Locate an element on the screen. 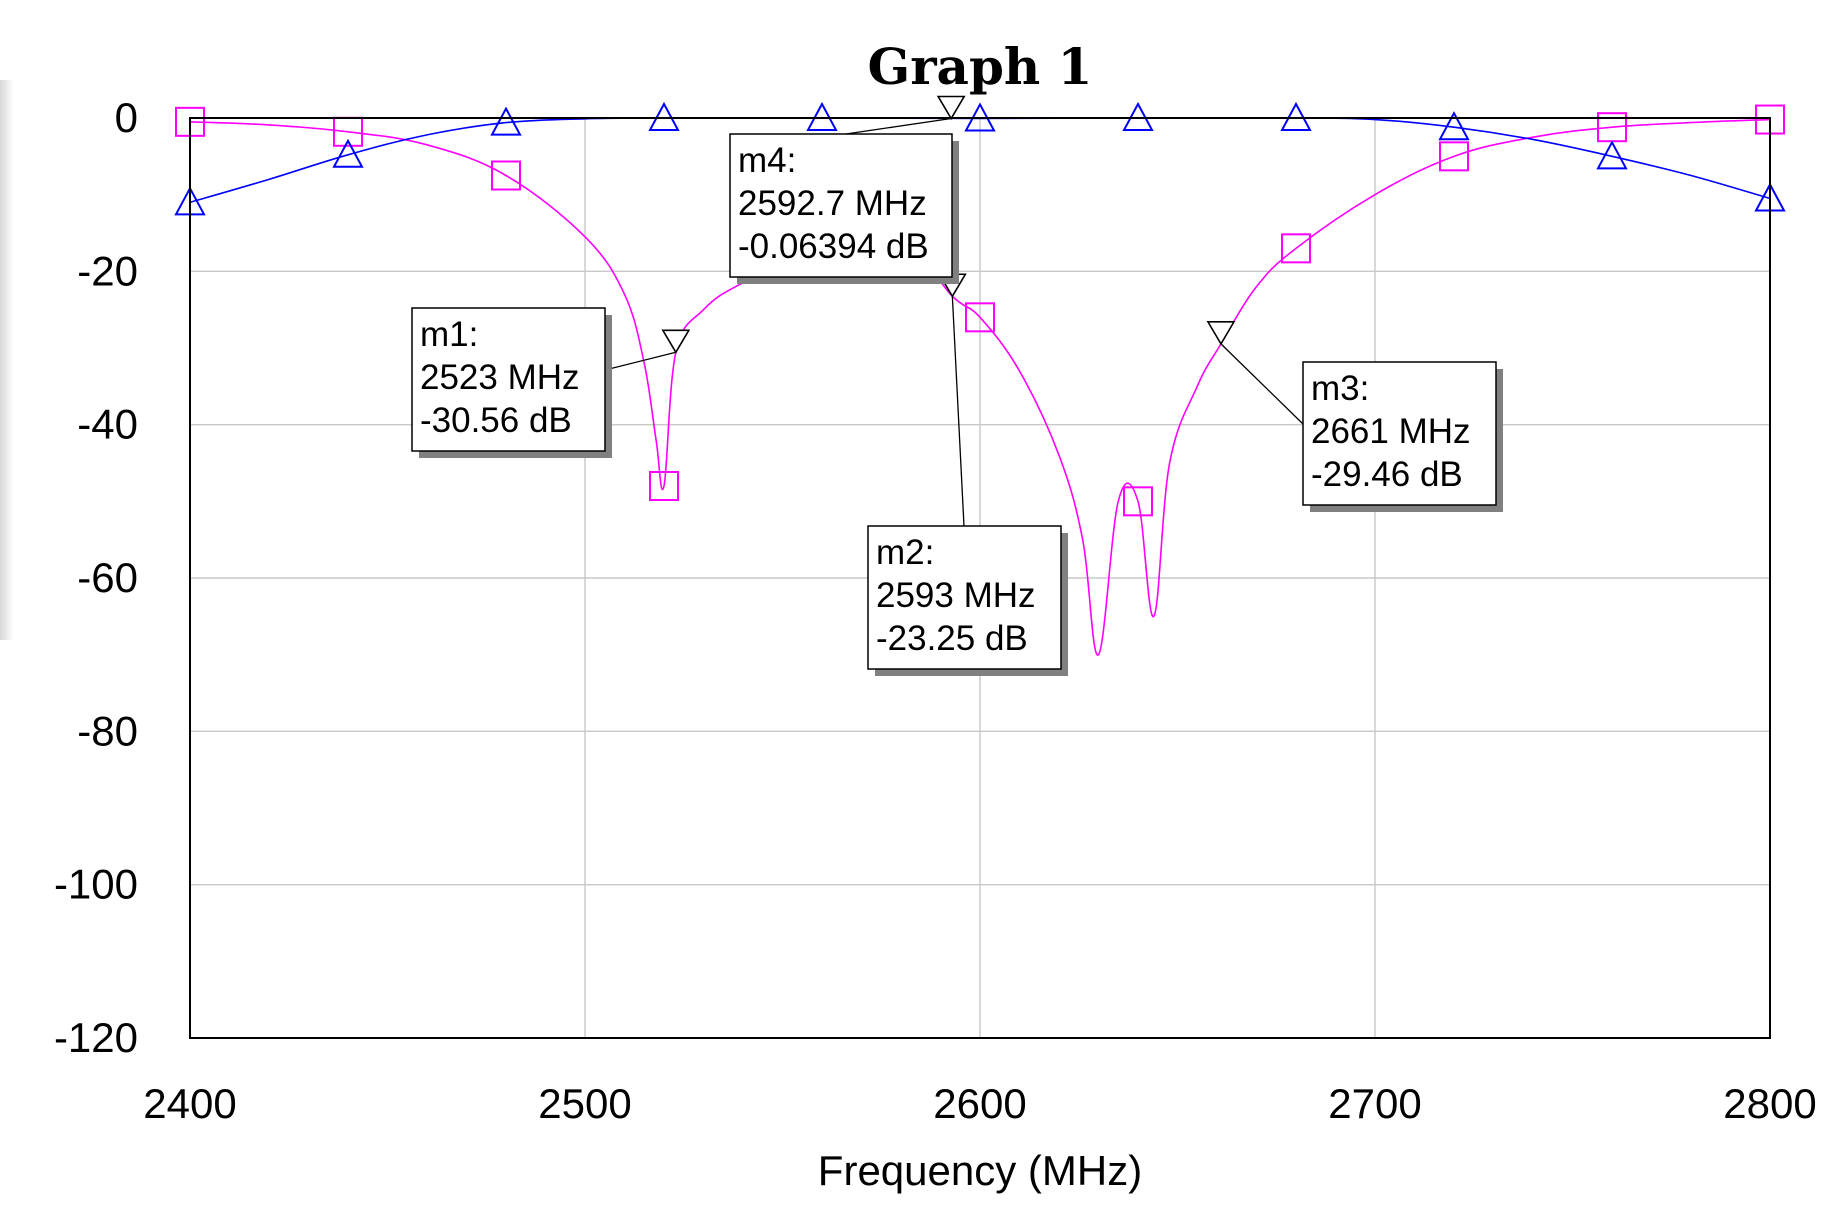 The image size is (1840, 1215). y-tick-label: -60 is located at coordinates (107, 577).